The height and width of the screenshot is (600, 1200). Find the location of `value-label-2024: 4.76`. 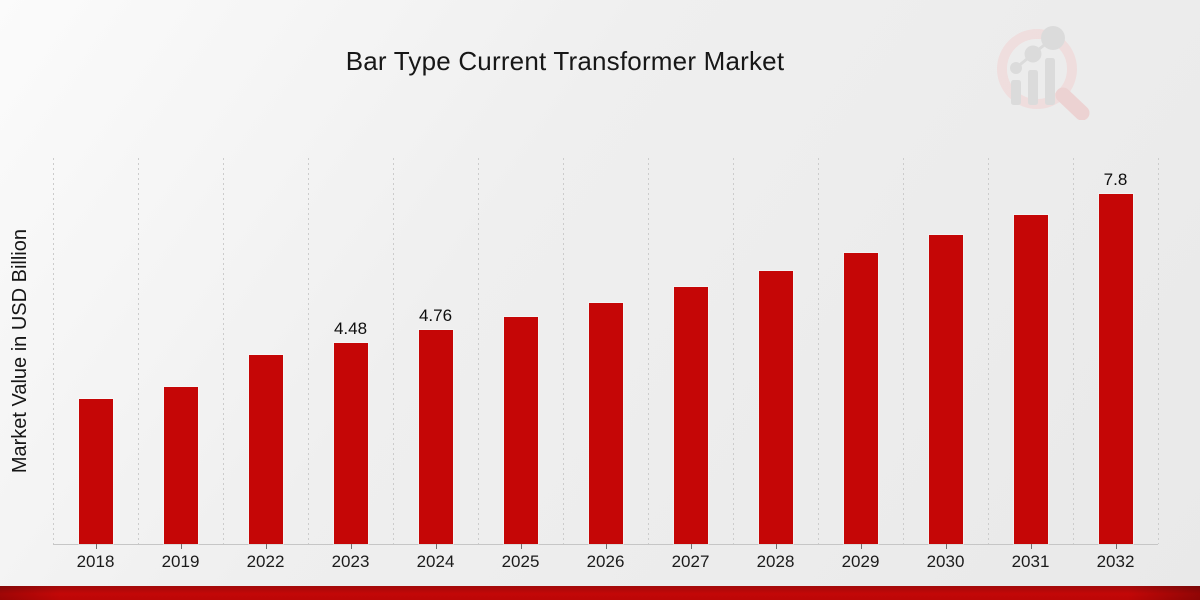

value-label-2024: 4.76 is located at coordinates (435, 315).